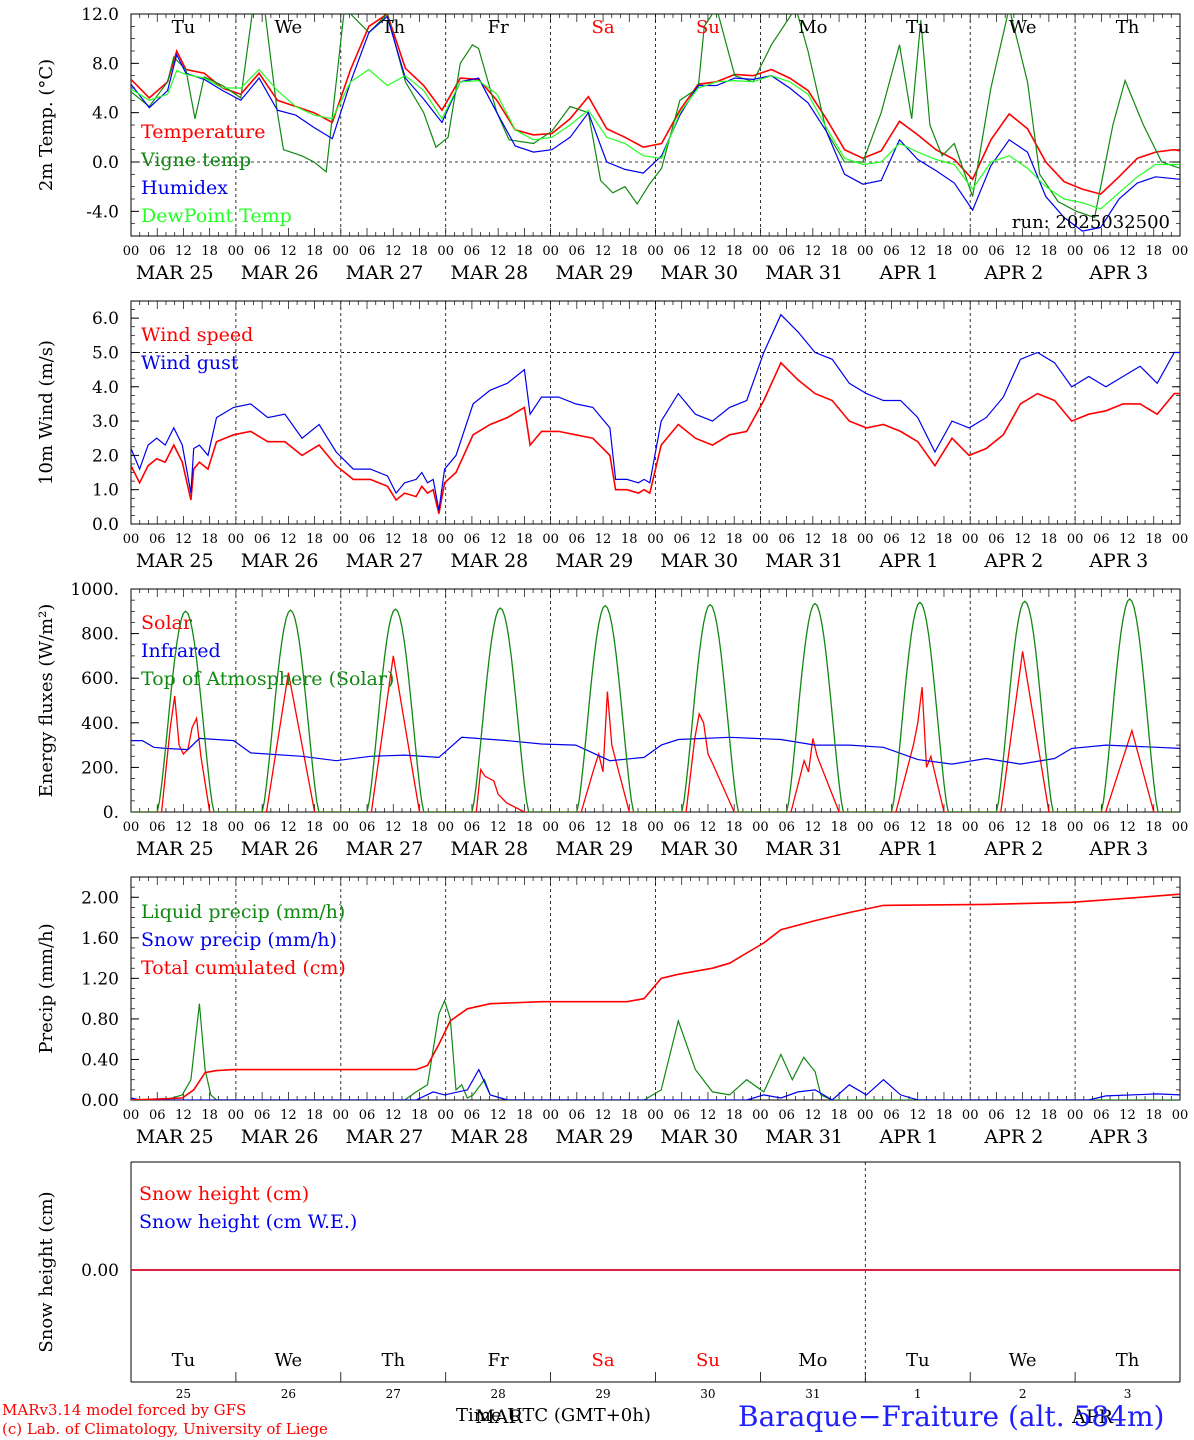 This screenshot has width=1194, height=1440. Describe the element at coordinates (550, 539) in the screenshot. I see `wind-hour-label: 00` at that location.